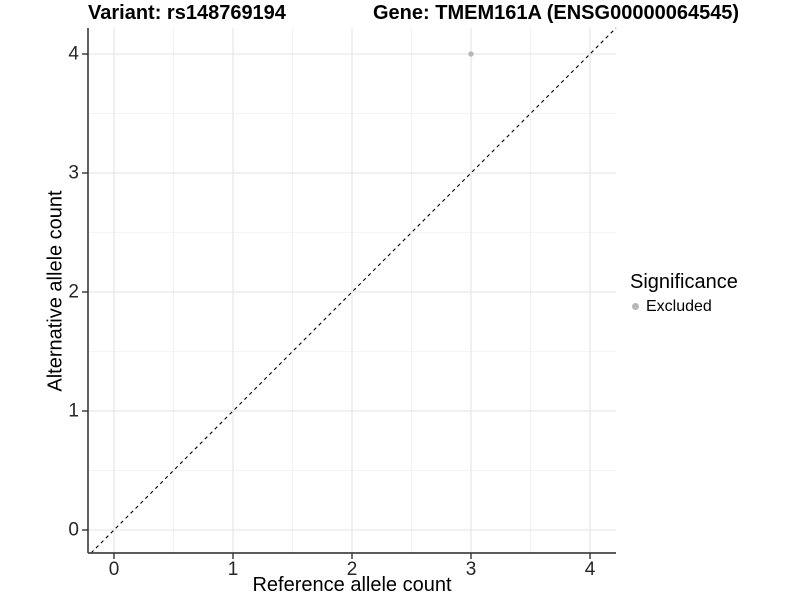 The image size is (800, 600). What do you see at coordinates (73, 292) in the screenshot?
I see `y-tick-label: 2` at bounding box center [73, 292].